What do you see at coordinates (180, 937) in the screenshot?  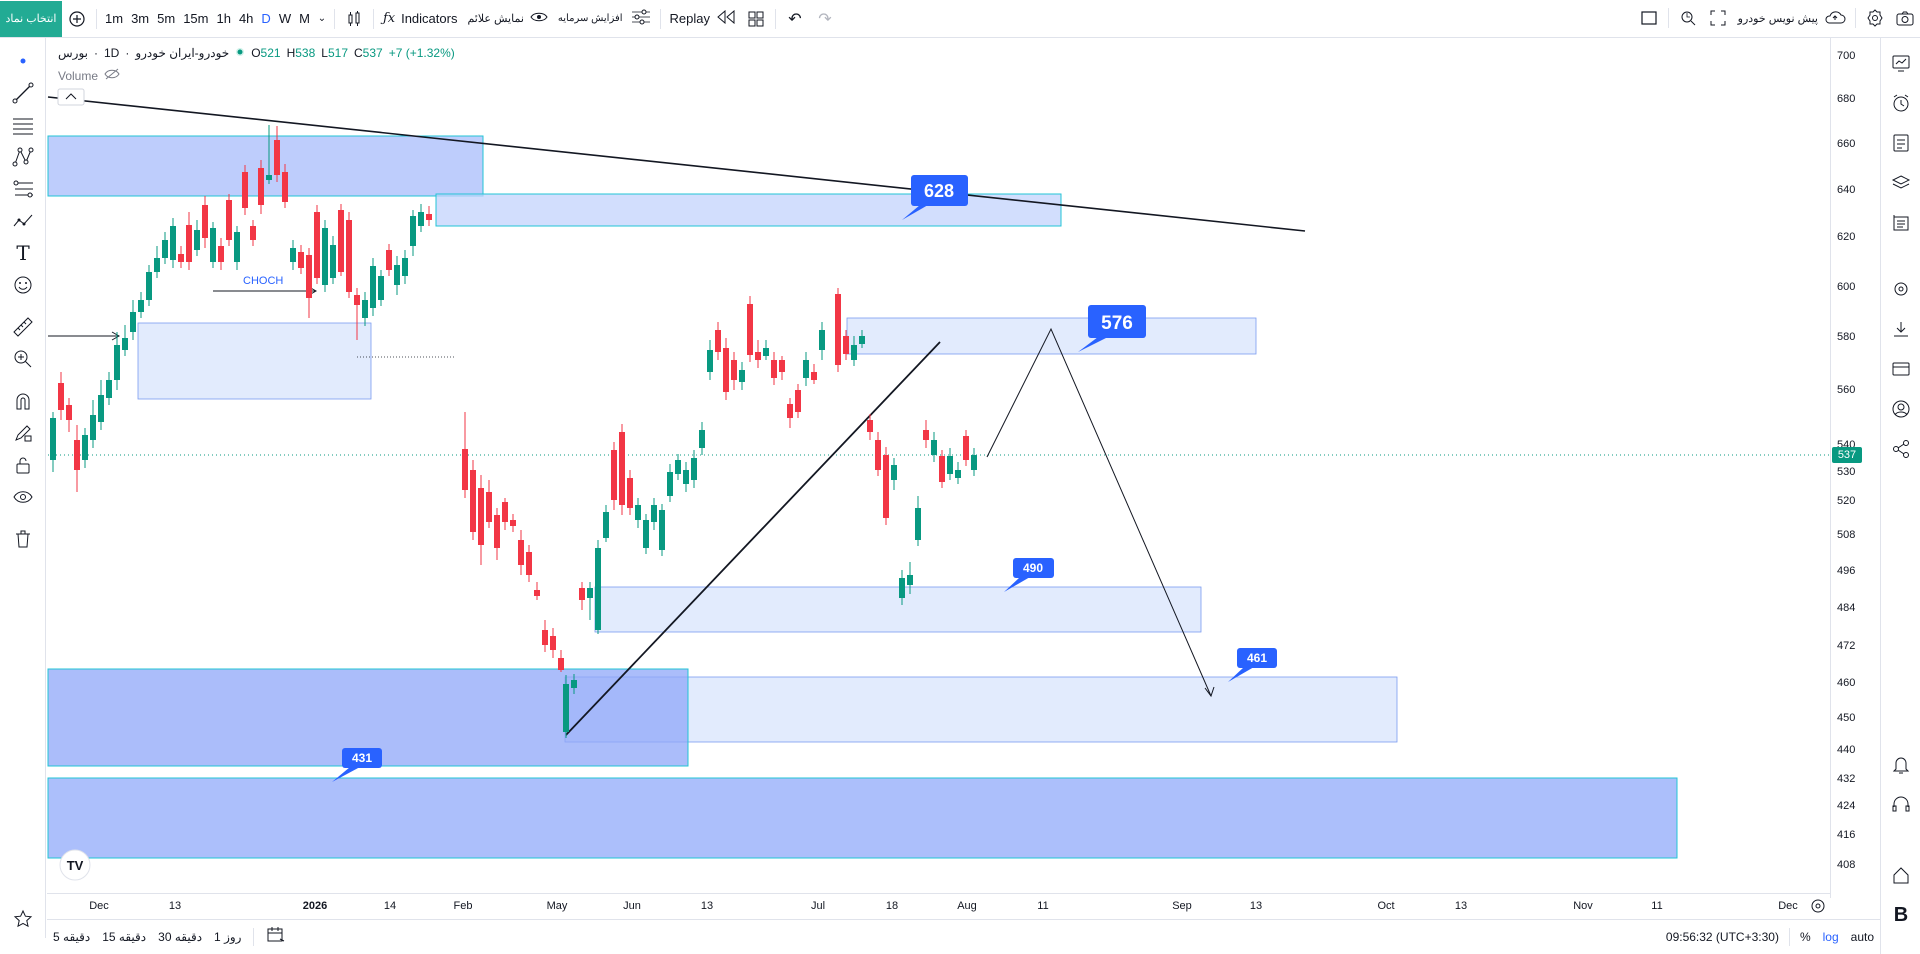 I see `range-button: 30 دقیقه` at bounding box center [180, 937].